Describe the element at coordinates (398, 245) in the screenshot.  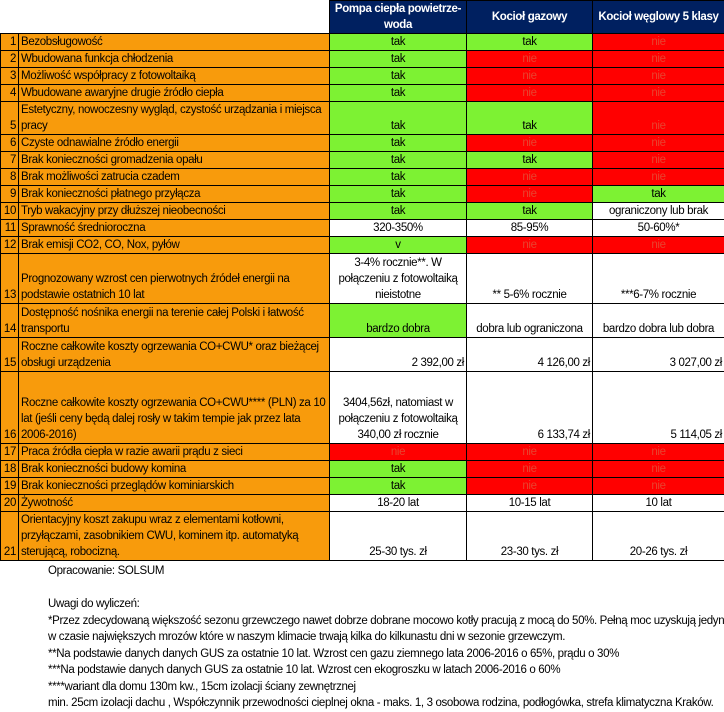
I see `heat-pump-cell: v` at that location.